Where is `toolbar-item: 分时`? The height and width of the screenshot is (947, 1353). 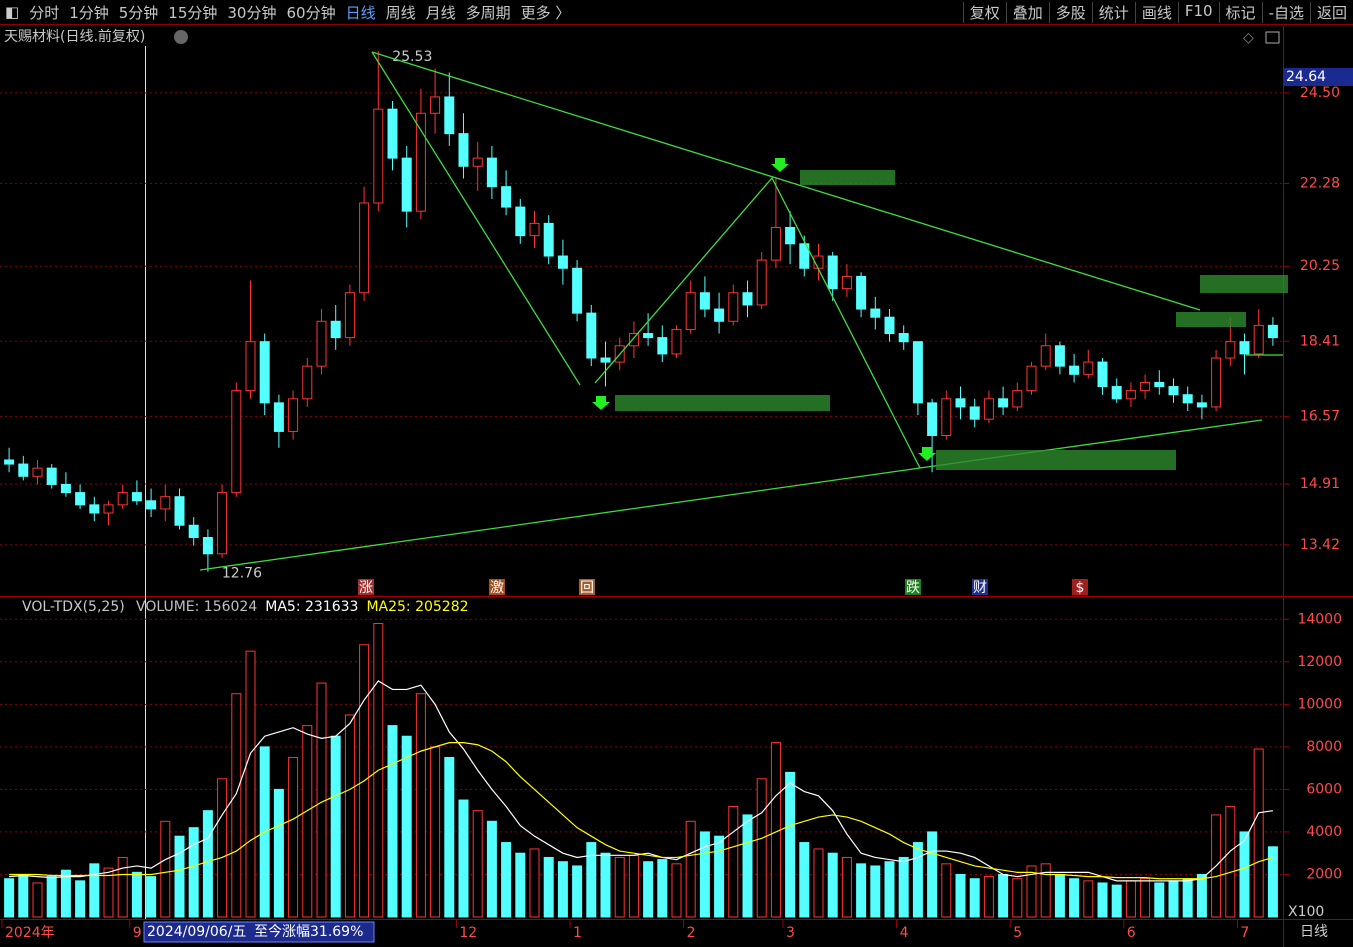
toolbar-item: 分时 is located at coordinates (44, 12).